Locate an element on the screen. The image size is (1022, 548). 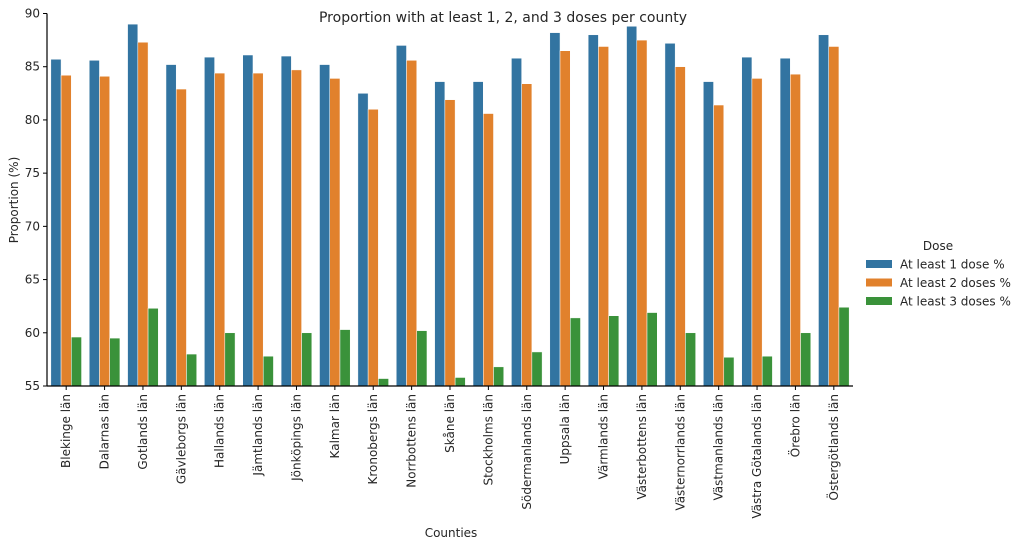
x-tick-label: Västernorrlands län is located at coordinates (680, 452).